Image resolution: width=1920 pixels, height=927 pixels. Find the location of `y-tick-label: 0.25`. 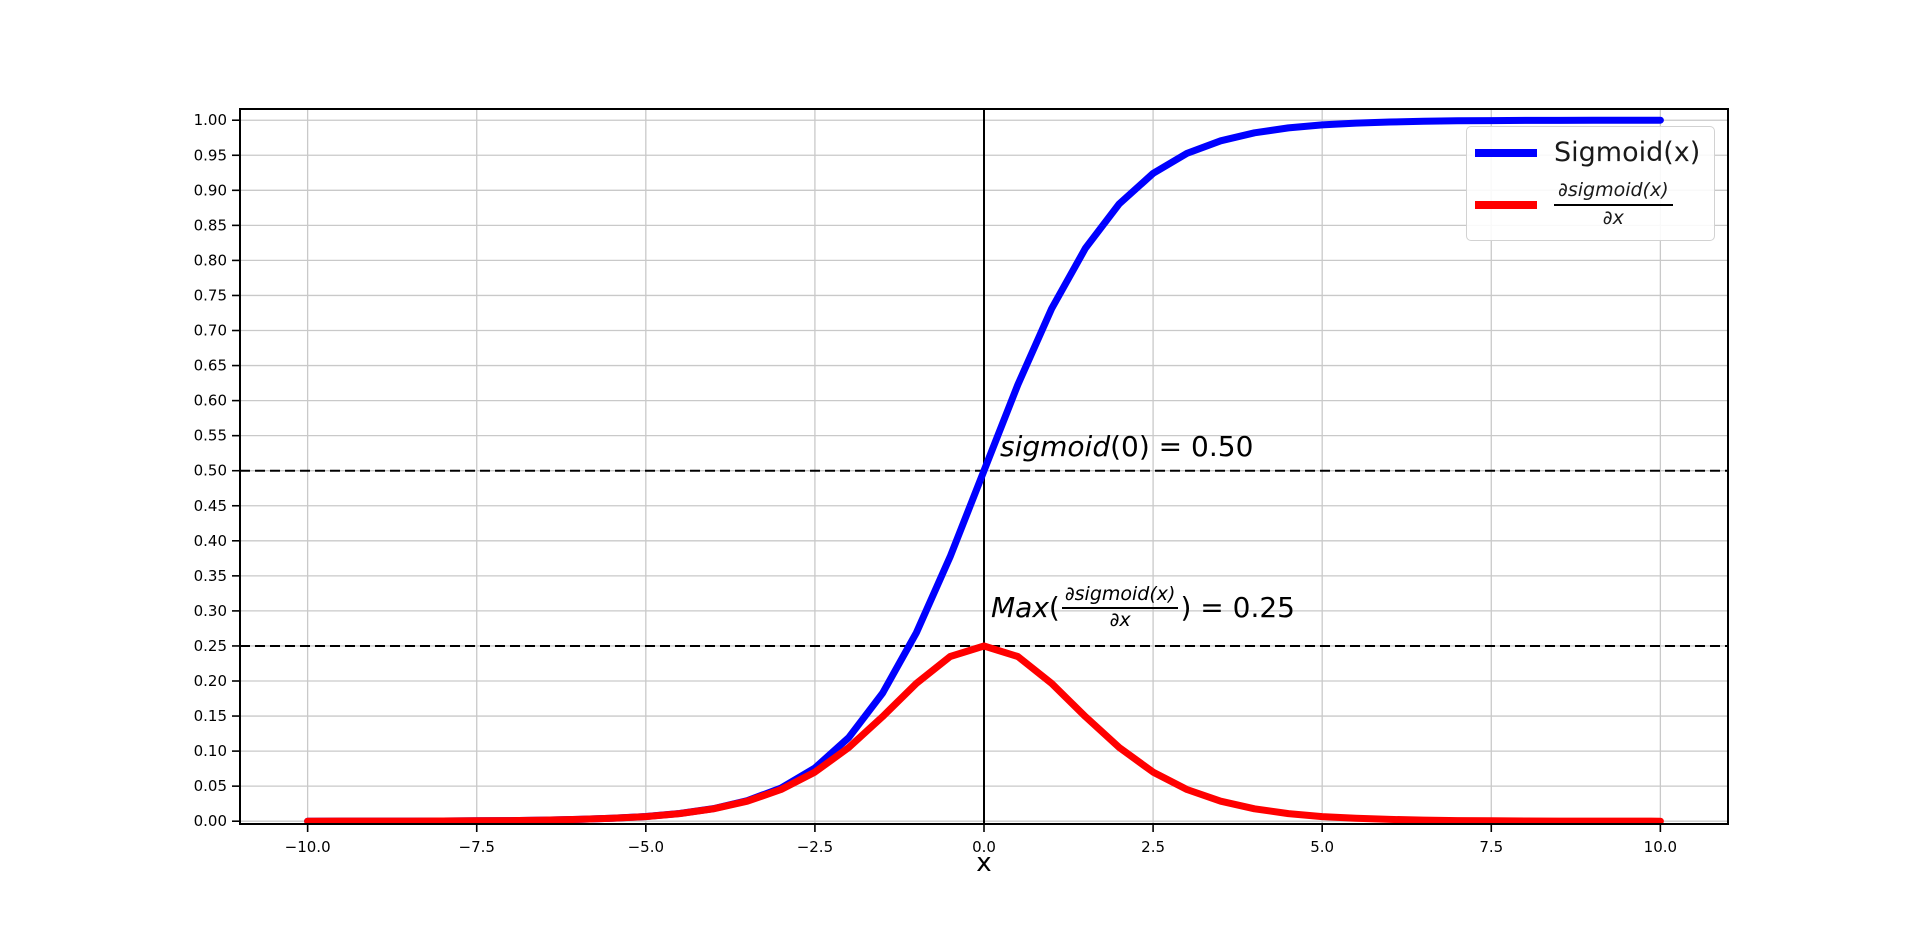

y-tick-label: 0.25 is located at coordinates (210, 646).